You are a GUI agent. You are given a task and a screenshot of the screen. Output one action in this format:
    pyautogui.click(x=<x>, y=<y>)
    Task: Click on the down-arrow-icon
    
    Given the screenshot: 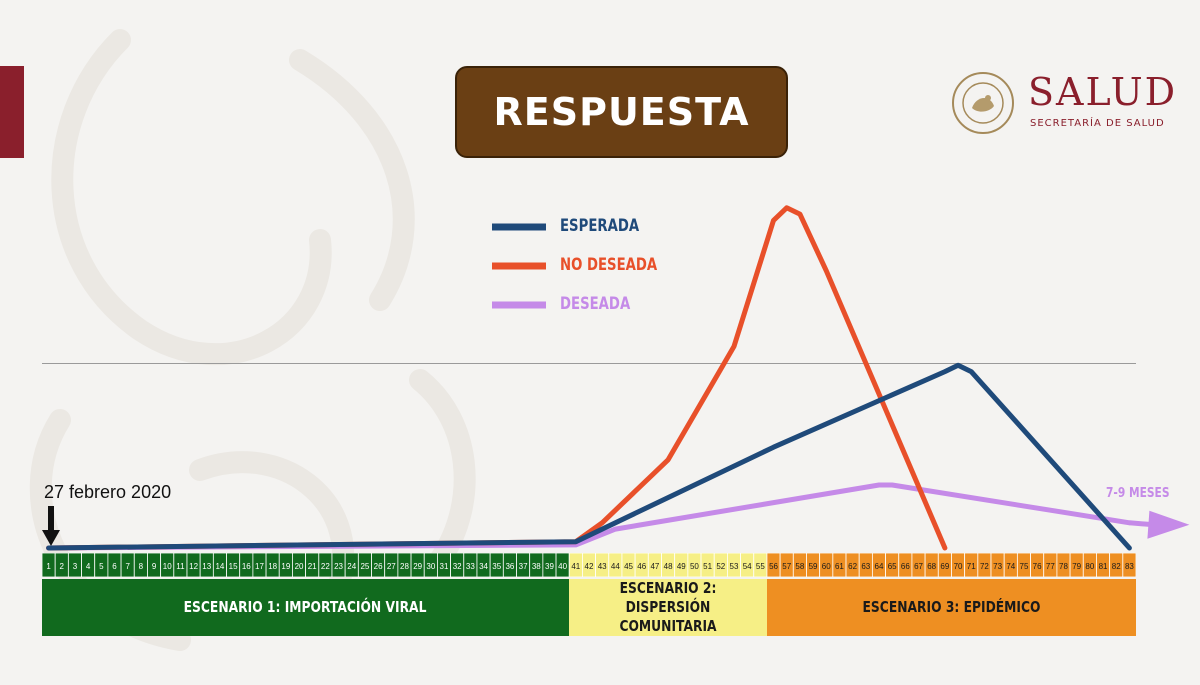 What is the action you would take?
    pyautogui.click(x=51, y=526)
    